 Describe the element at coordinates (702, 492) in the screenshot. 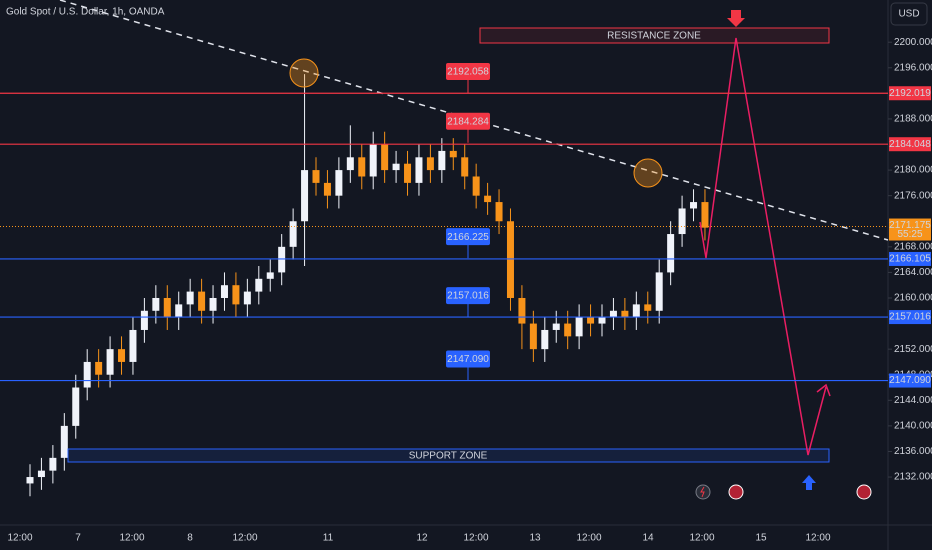

I see `event-icon-bolt` at that location.